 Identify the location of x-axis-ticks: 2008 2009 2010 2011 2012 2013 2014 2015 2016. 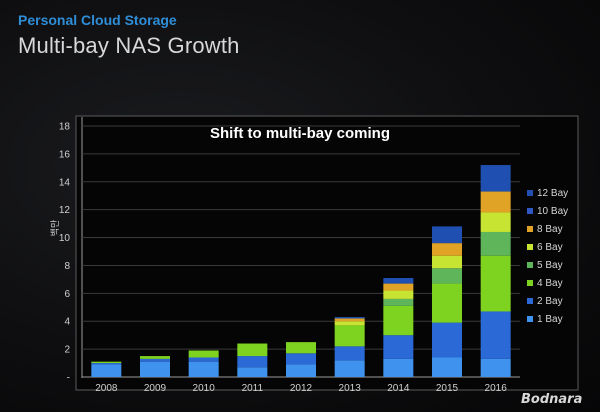
(301, 388).